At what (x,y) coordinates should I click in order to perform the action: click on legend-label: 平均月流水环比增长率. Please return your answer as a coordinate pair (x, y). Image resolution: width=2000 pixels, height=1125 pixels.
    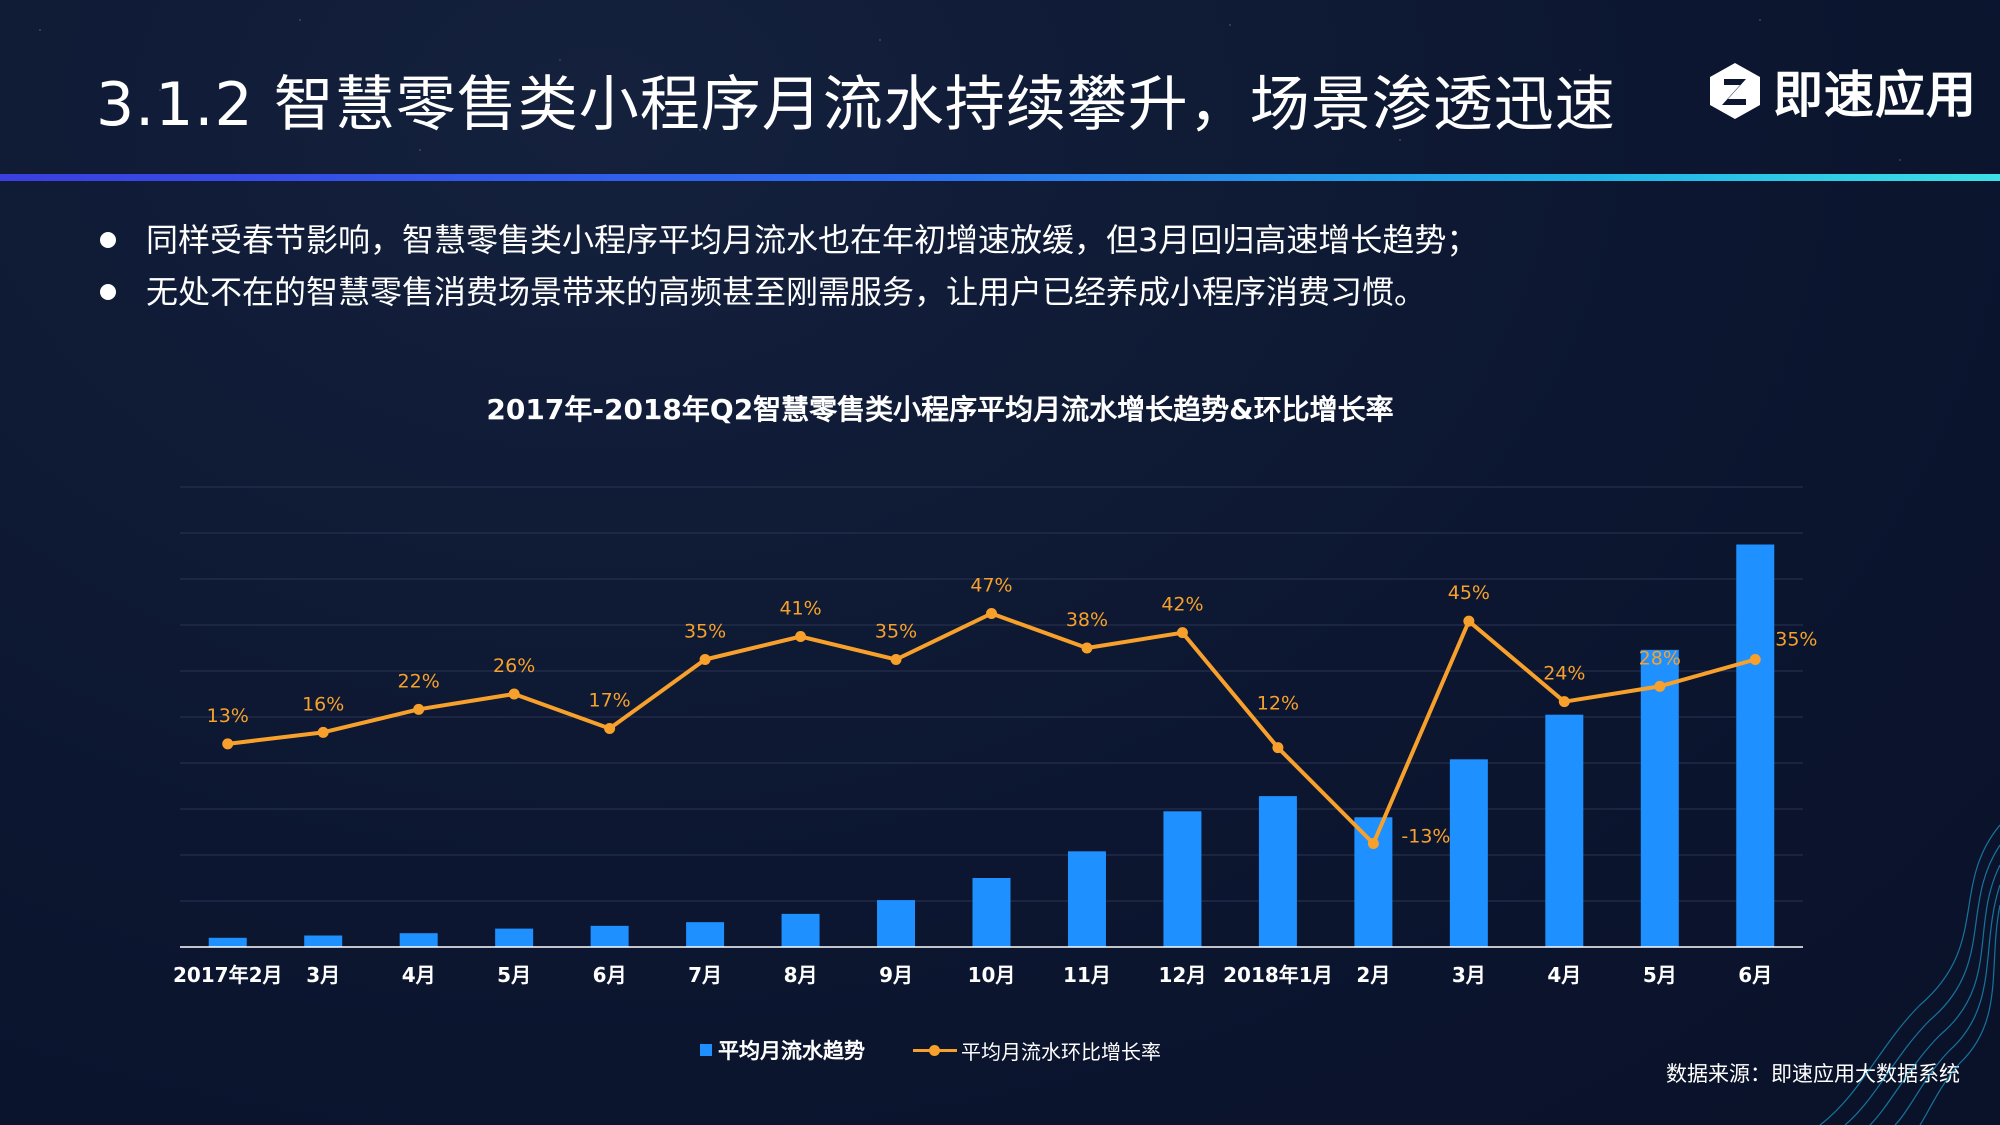
    Looking at the image, I should click on (1061, 1051).